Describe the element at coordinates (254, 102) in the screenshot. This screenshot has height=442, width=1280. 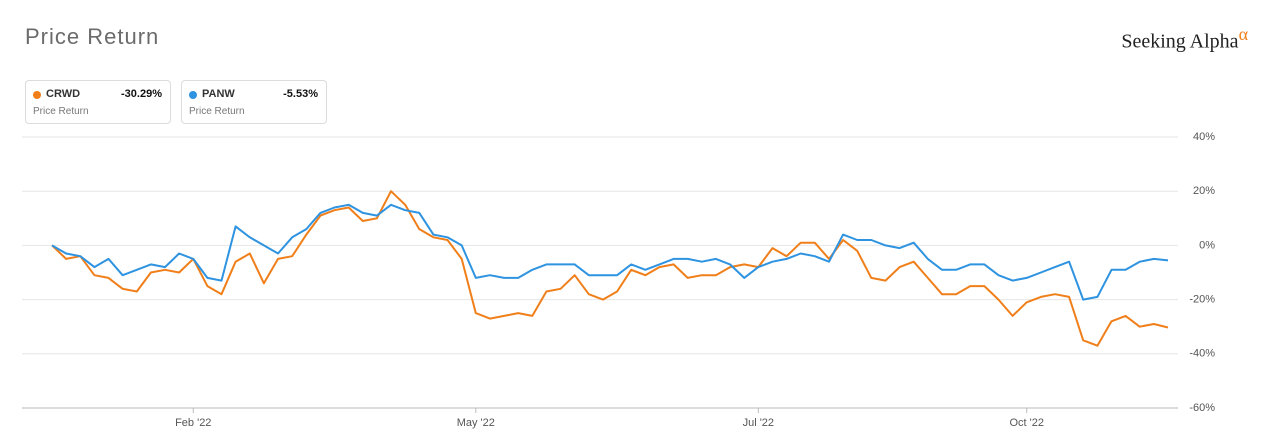
I see `legend-card: PANW -5.53% Price Return` at that location.